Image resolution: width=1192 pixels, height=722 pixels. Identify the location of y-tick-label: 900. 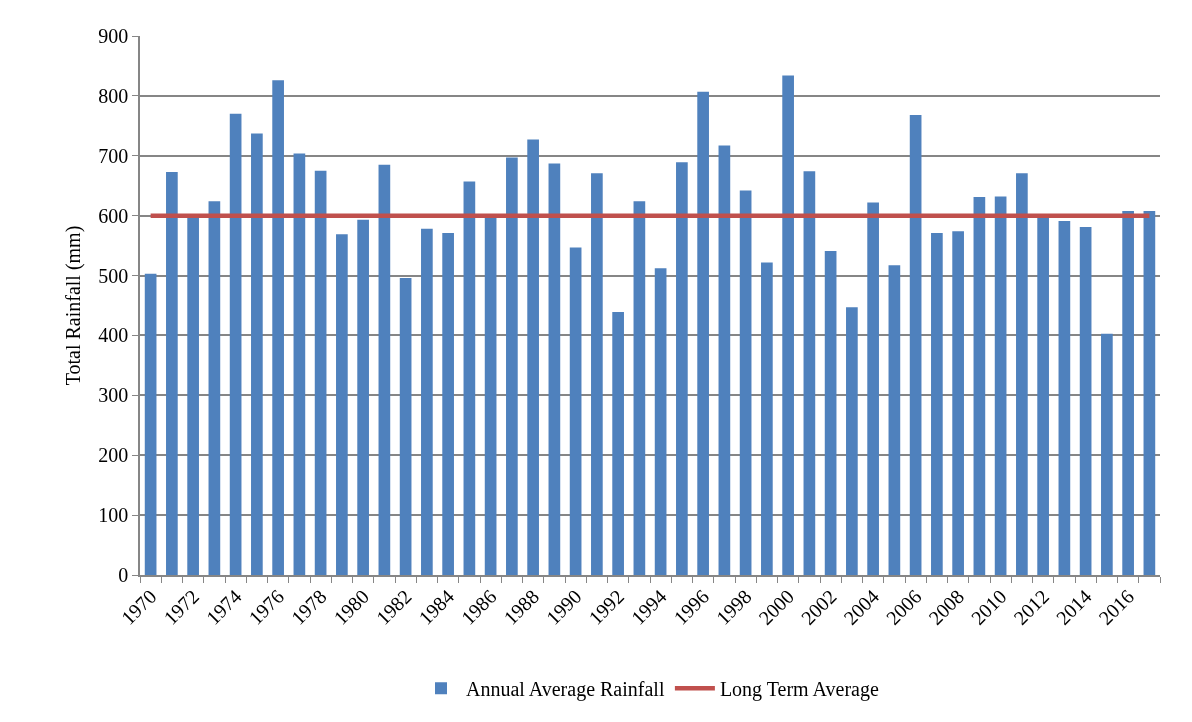
(113, 36).